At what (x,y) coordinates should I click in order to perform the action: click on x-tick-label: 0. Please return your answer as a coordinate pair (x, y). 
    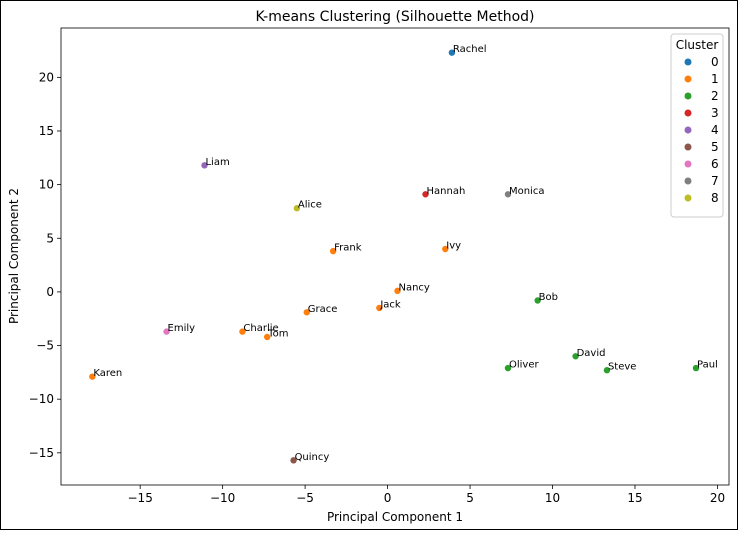
    Looking at the image, I should click on (388, 498).